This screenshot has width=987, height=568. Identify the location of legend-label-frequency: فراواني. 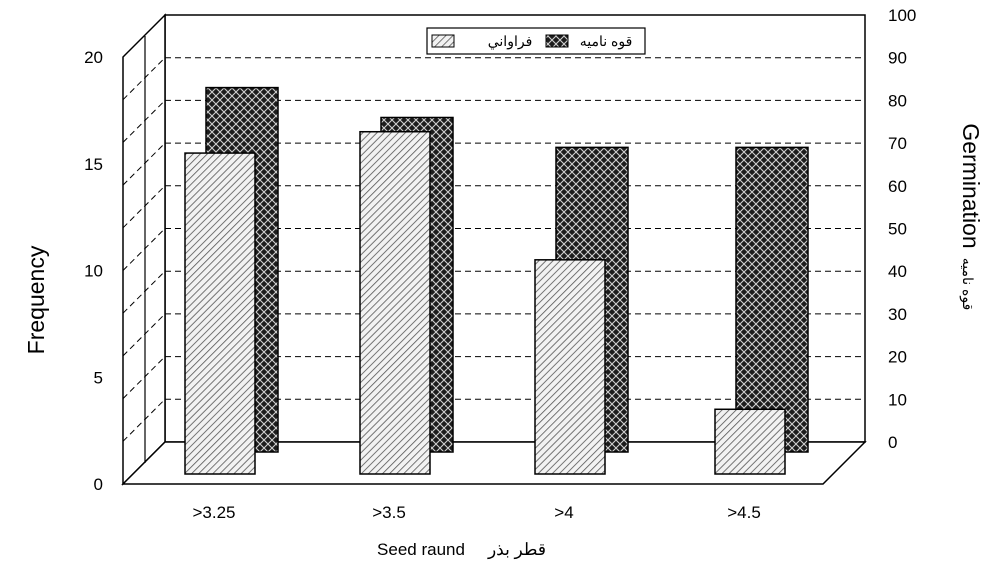
(510, 41).